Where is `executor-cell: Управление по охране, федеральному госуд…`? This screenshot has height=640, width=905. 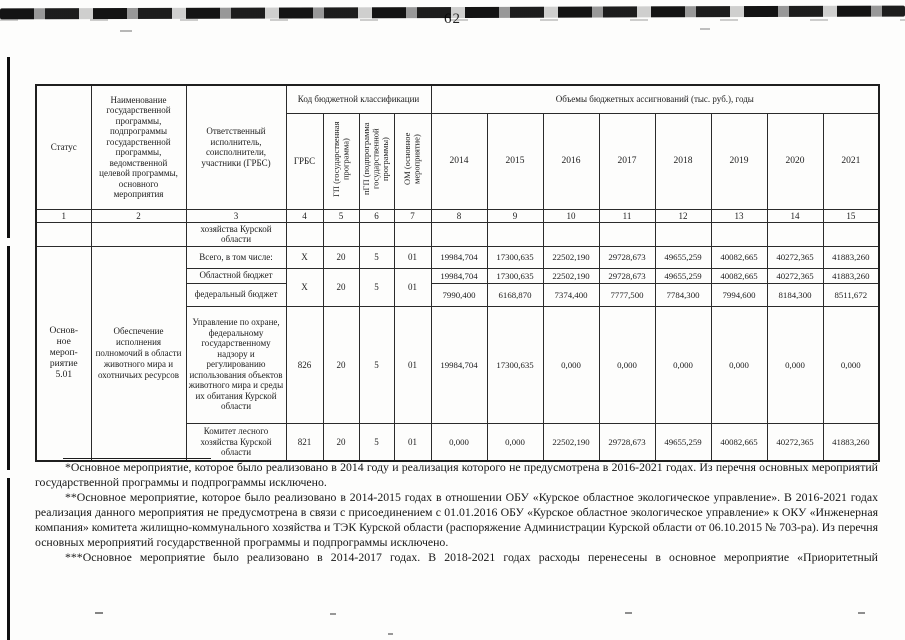 executor-cell: Управление по охране, федеральному госуд… is located at coordinates (236, 364).